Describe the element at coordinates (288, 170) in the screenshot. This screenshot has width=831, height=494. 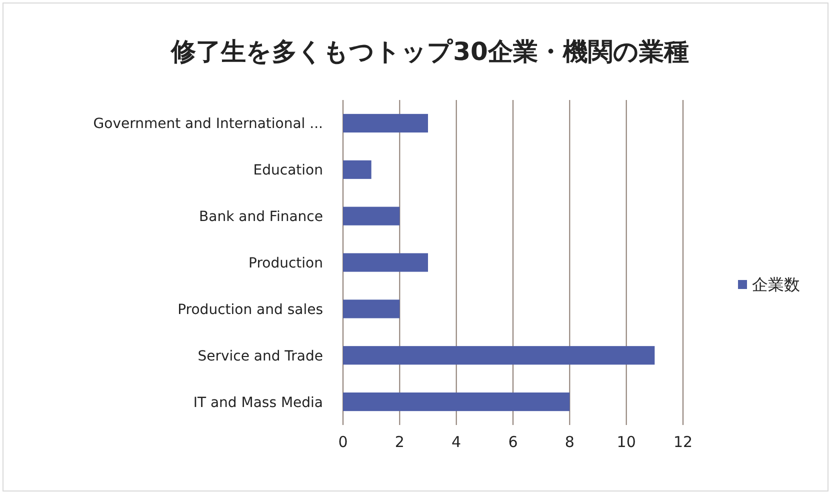
I see `y-tick-label: Education` at that location.